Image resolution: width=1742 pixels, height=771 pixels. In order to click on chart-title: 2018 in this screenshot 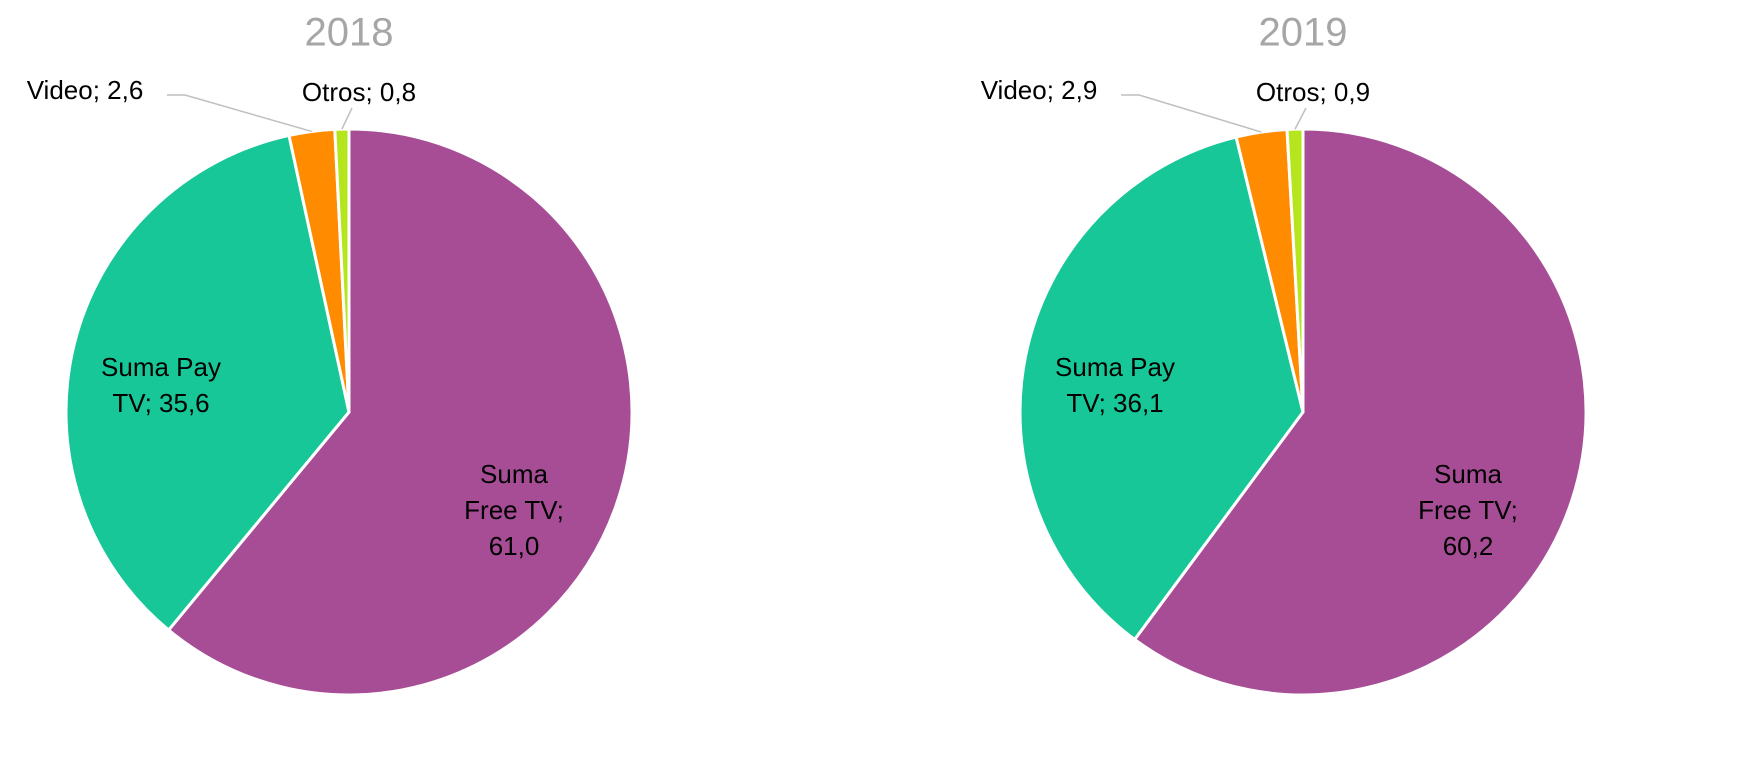, I will do `click(349, 32)`.